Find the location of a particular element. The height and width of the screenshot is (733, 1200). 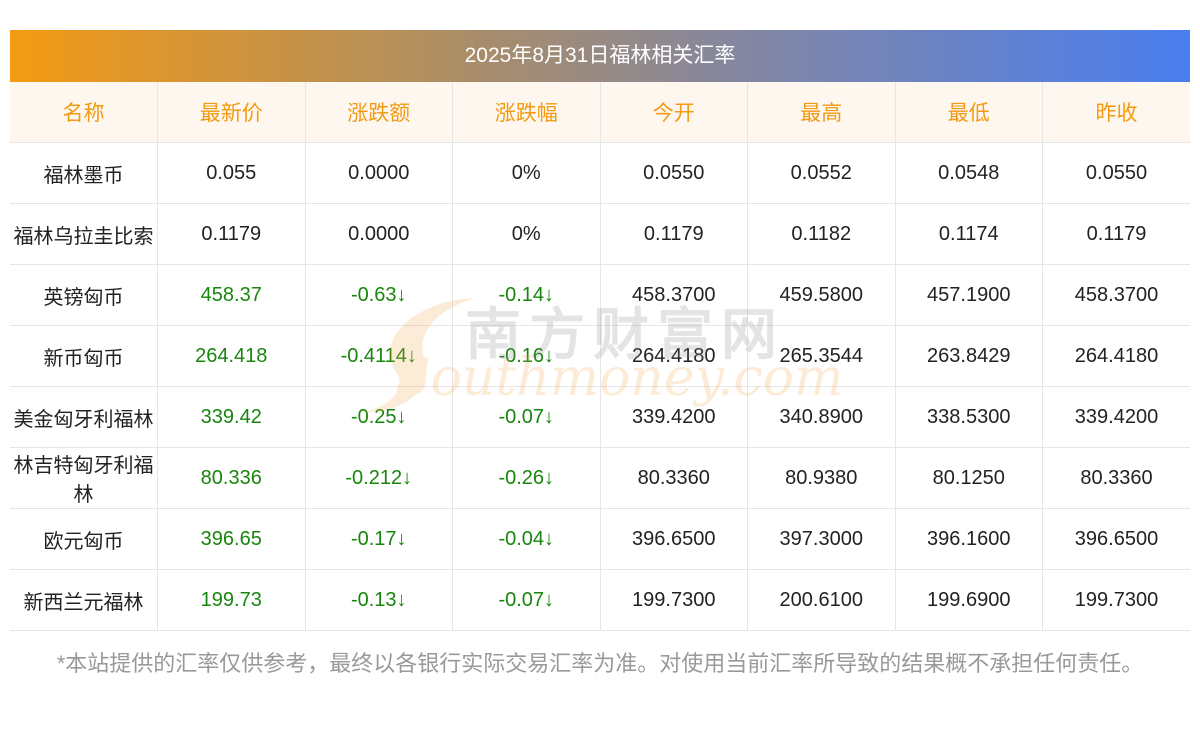

cell-low: 199.6900 is located at coordinates (968, 600).